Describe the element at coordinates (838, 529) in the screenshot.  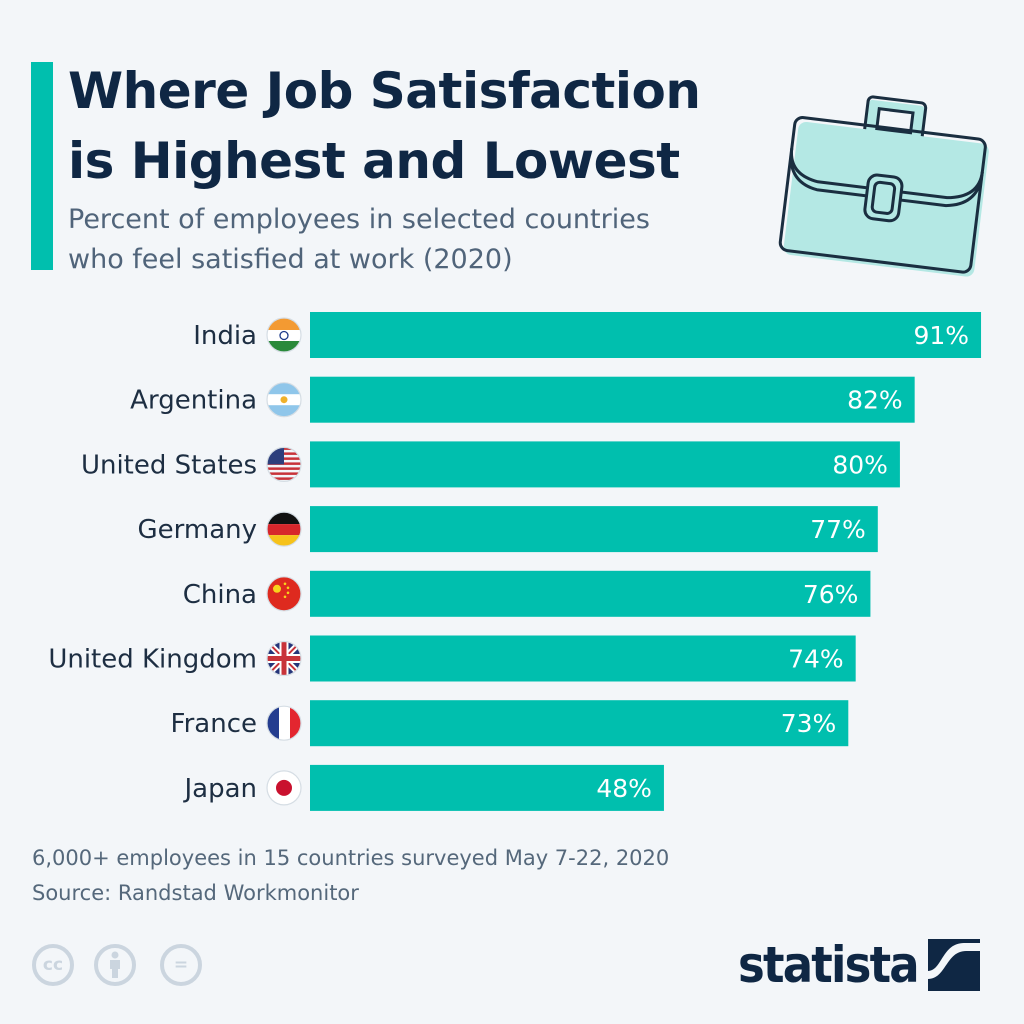
I see `value-label: 77%` at that location.